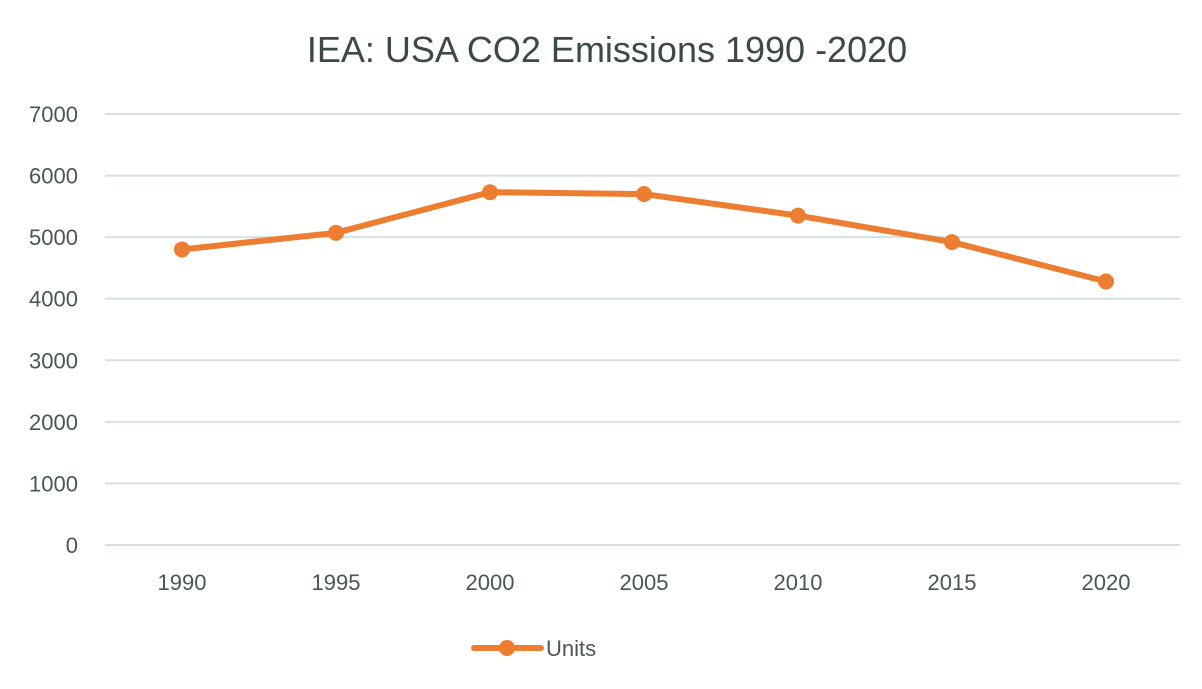  What do you see at coordinates (490, 192) in the screenshot?
I see `data-point-2000` at bounding box center [490, 192].